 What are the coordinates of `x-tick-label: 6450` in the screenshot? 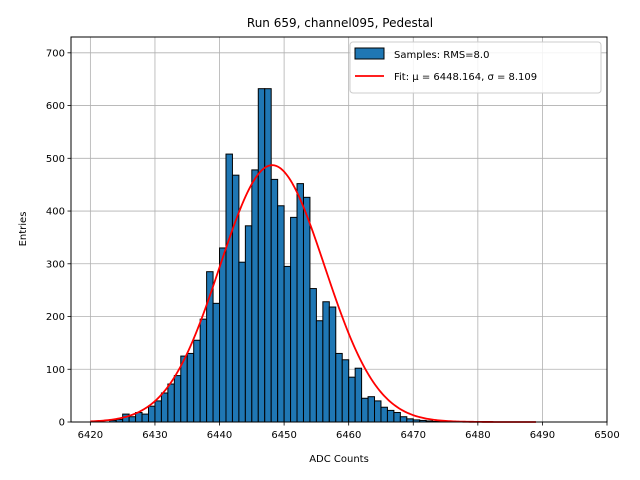 It's located at (283, 435).